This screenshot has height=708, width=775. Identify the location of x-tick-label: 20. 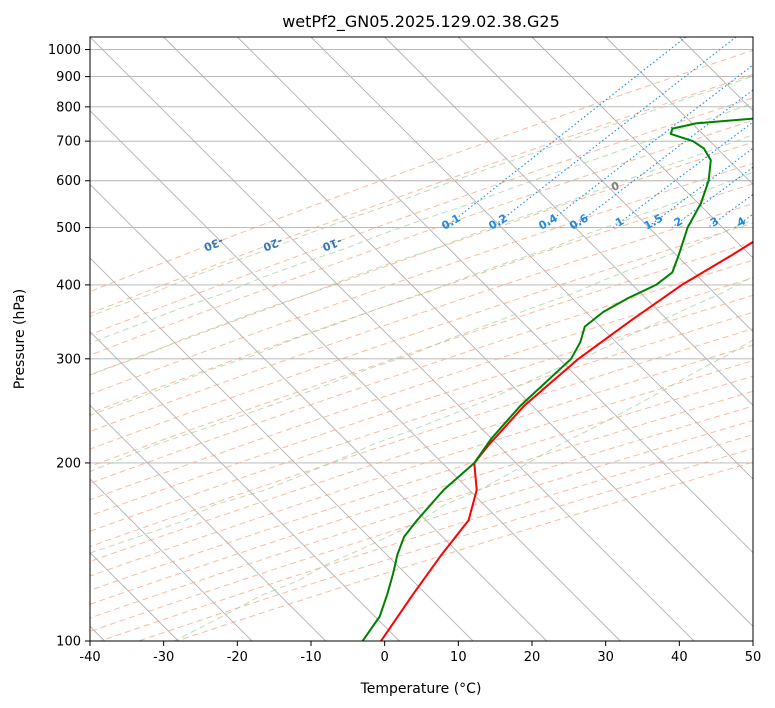
(532, 657).